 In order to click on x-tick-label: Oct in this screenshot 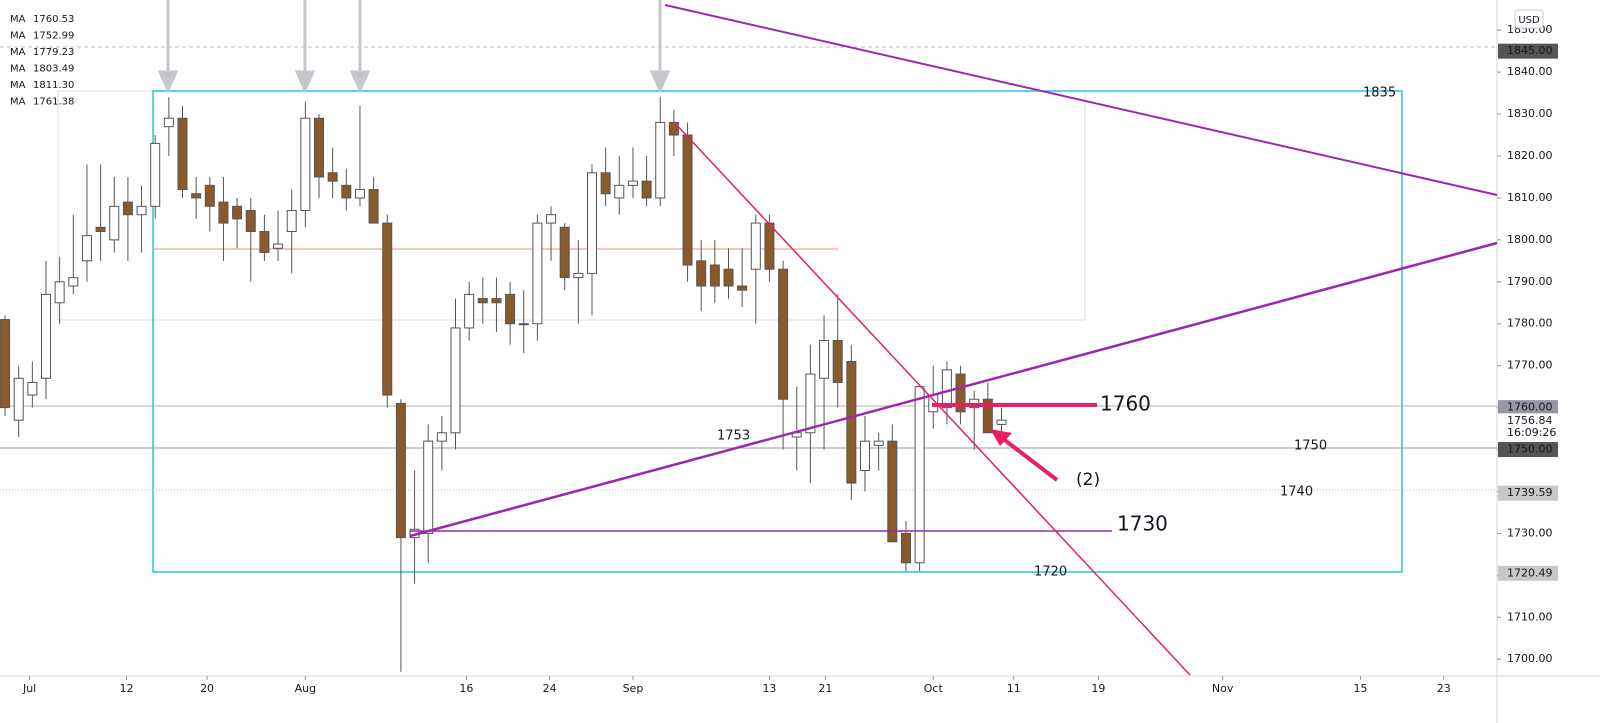, I will do `click(934, 688)`.